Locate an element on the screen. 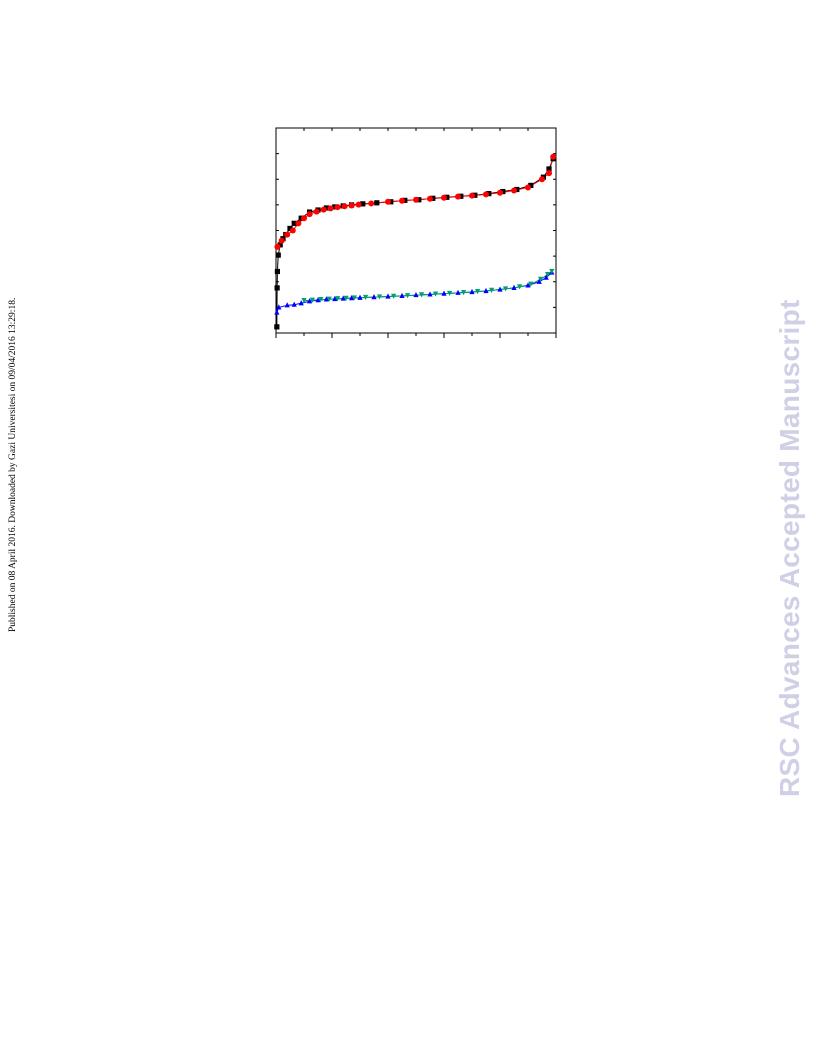 The image size is (816, 1056). axis-ticks is located at coordinates (416, 232).